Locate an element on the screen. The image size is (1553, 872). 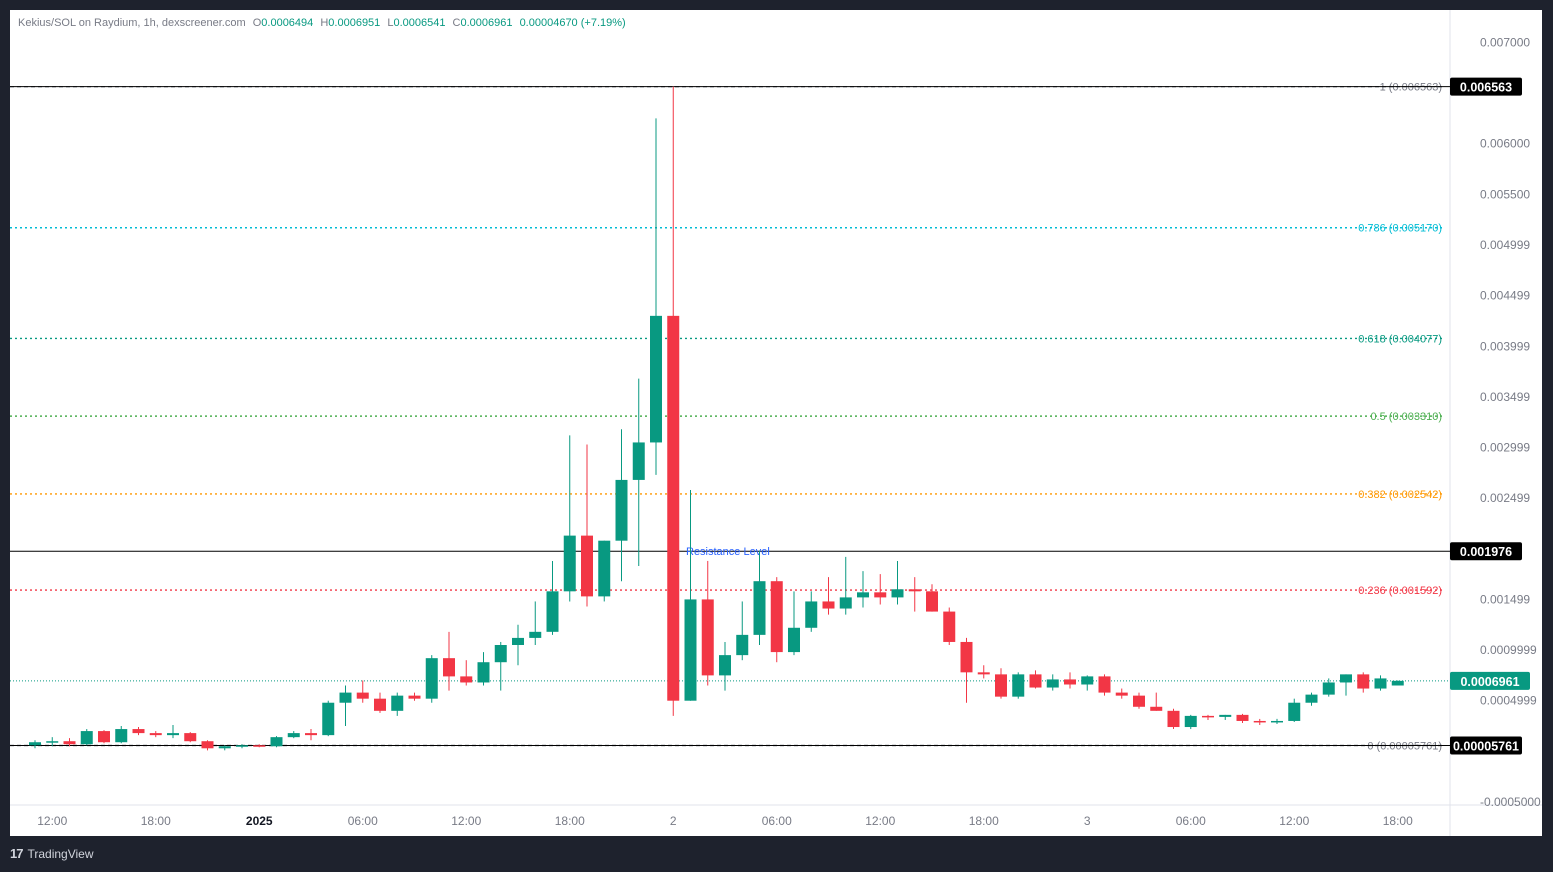
price-badge-bg is located at coordinates (1486, 745).